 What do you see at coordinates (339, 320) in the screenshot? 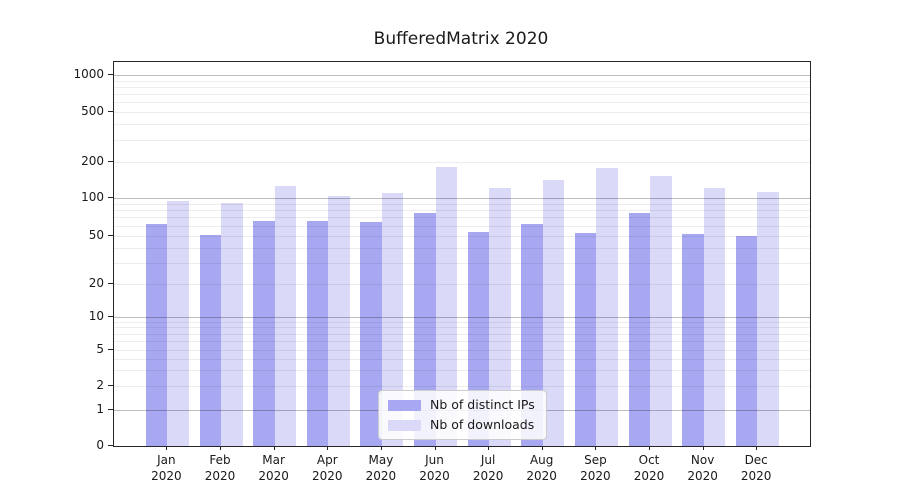
I see `bar-nb-of-downloads-apr` at bounding box center [339, 320].